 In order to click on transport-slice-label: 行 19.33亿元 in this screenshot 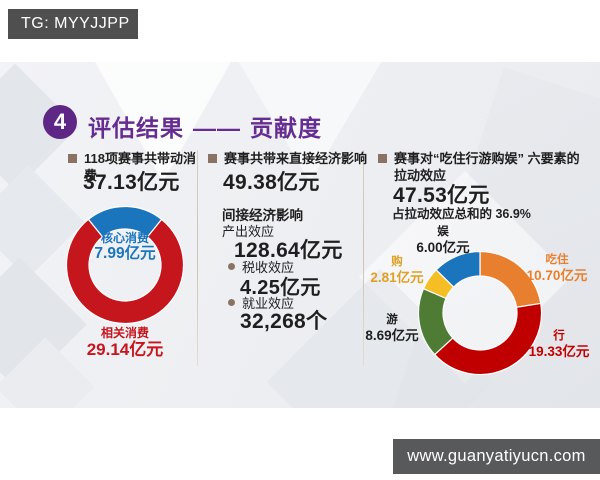, I will do `click(557, 345)`.